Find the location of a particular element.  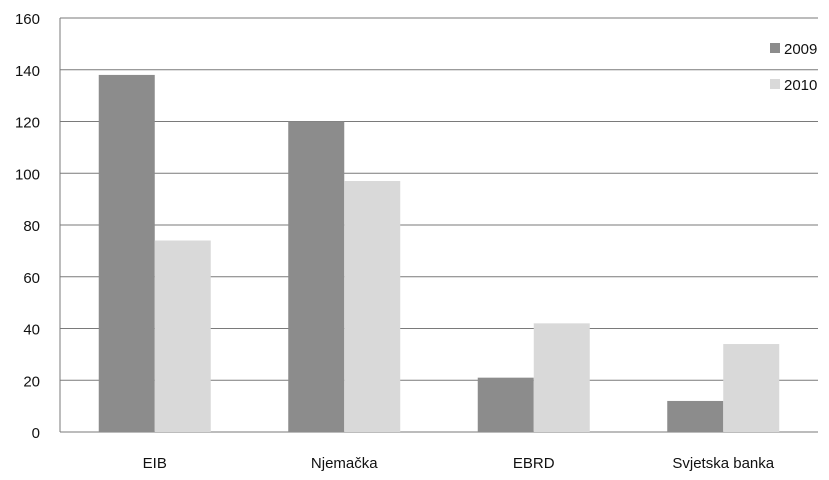

legend-label-2010: 2010 is located at coordinates (800, 85).